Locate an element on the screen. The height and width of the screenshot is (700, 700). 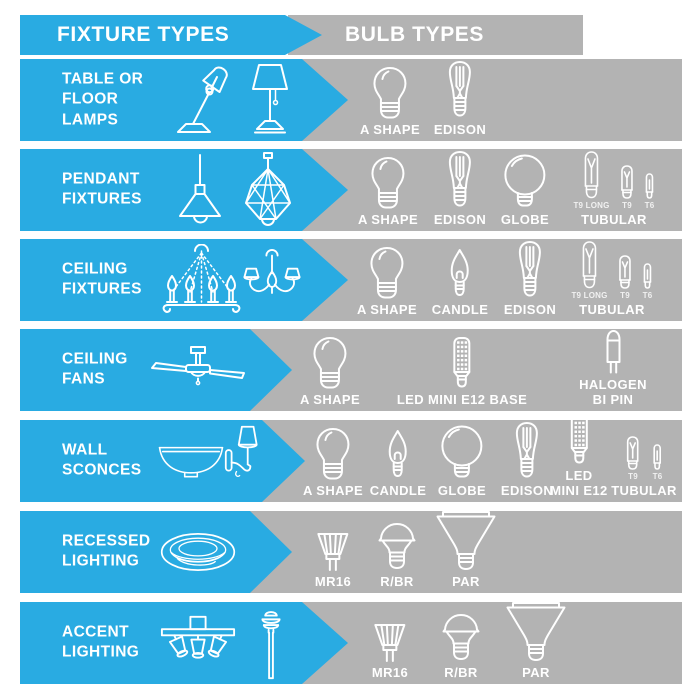
bulb-par: PAR is located at coordinates (536, 640).